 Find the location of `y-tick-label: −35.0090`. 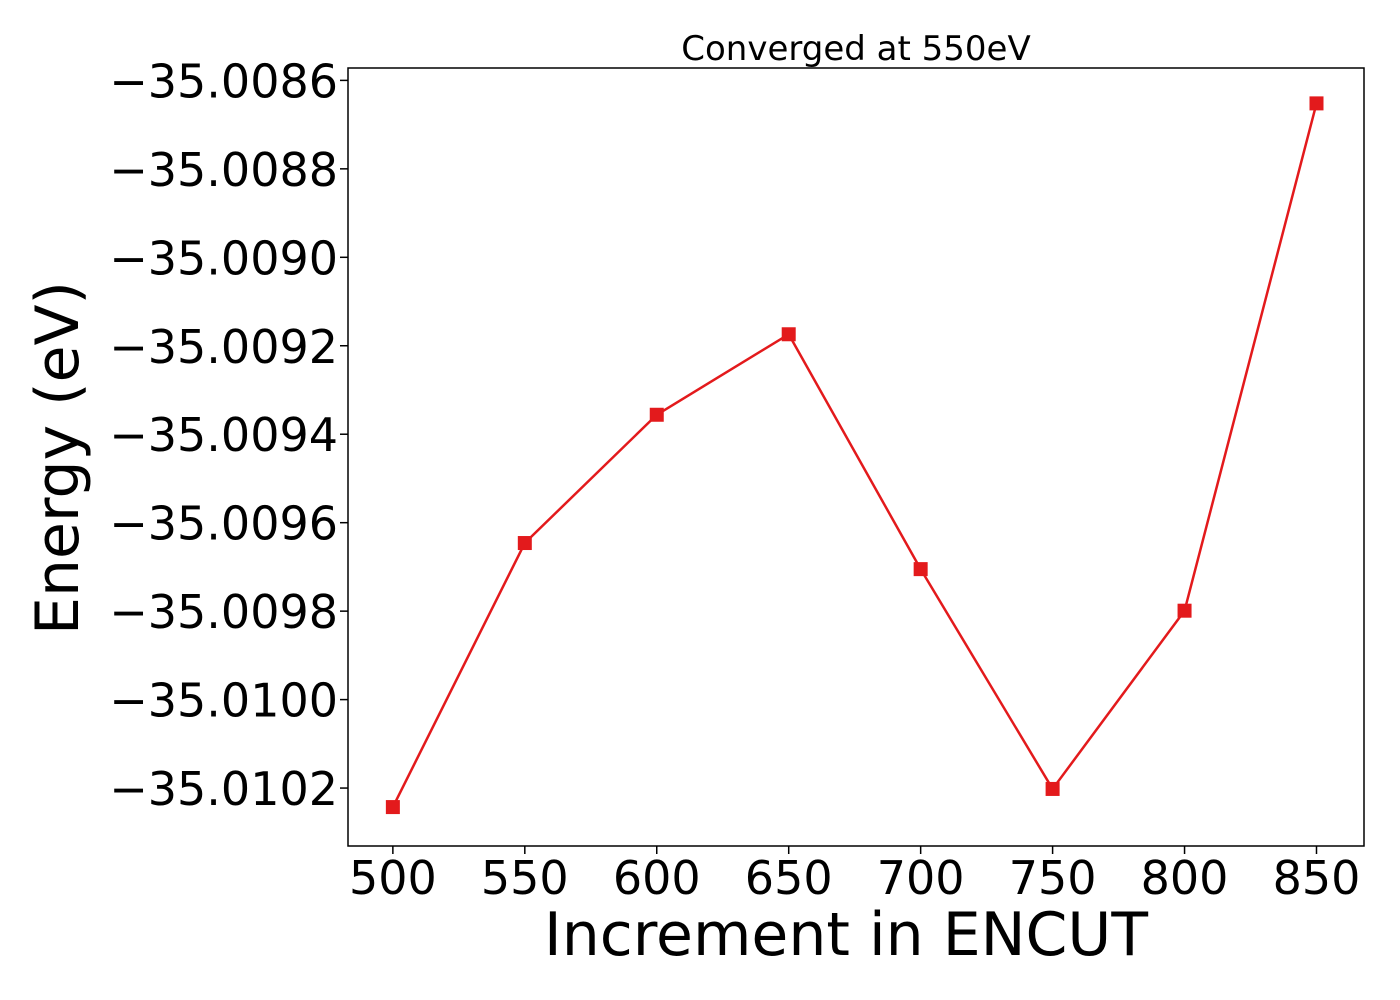

y-tick-label: −35.0090 is located at coordinates (223, 258).